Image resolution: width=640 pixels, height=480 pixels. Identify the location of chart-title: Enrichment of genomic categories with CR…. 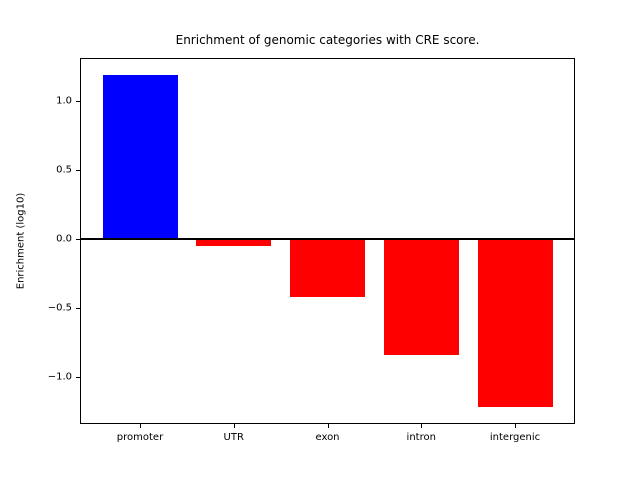
(327, 40).